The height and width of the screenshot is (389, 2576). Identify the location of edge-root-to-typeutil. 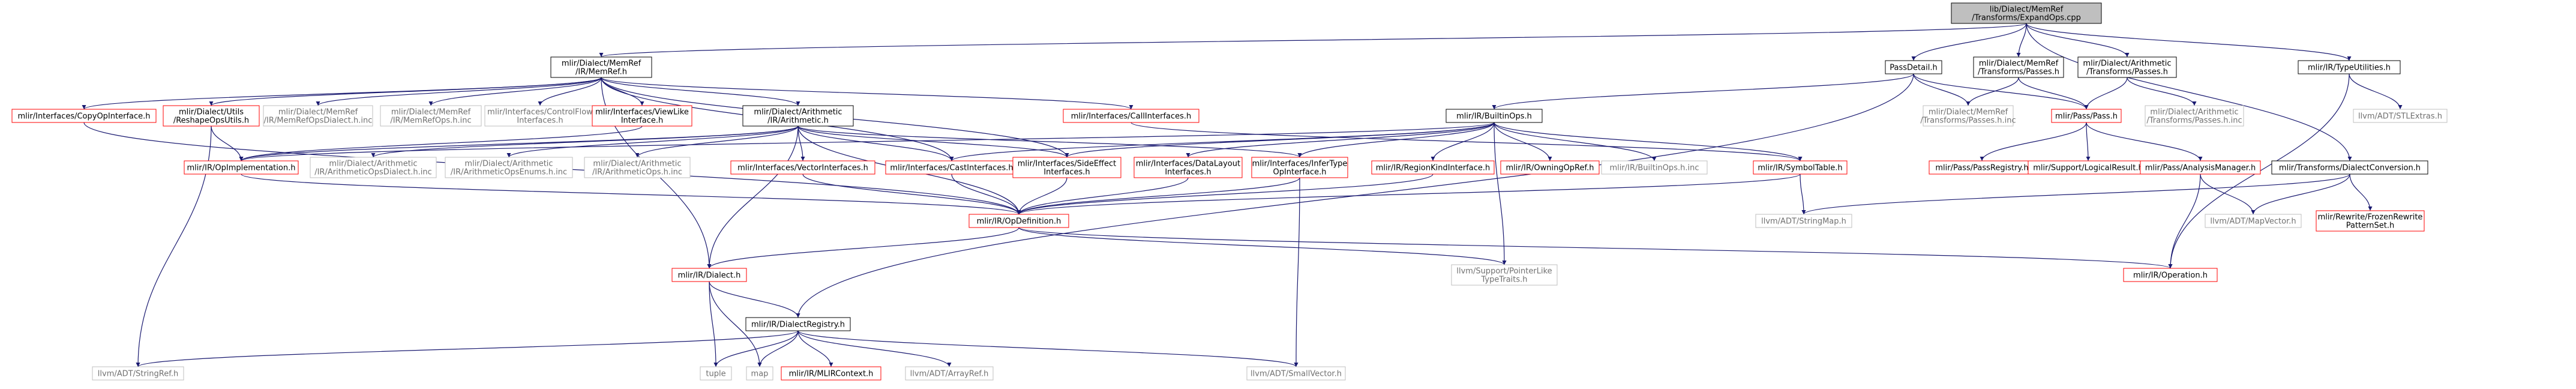
(2189, 42).